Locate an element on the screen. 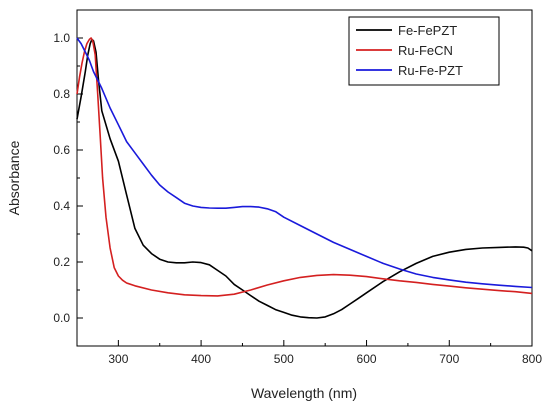  y-tick-label: 0.4 is located at coordinates (61, 206).